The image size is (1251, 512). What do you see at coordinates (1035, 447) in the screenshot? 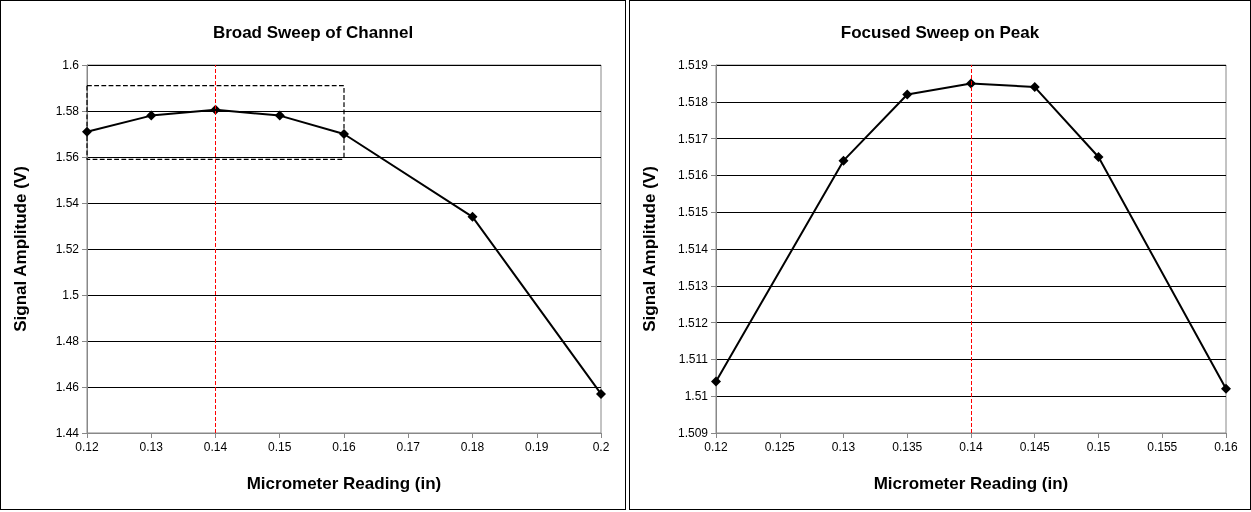
I see `x-tick-label: 0.145` at bounding box center [1035, 447].